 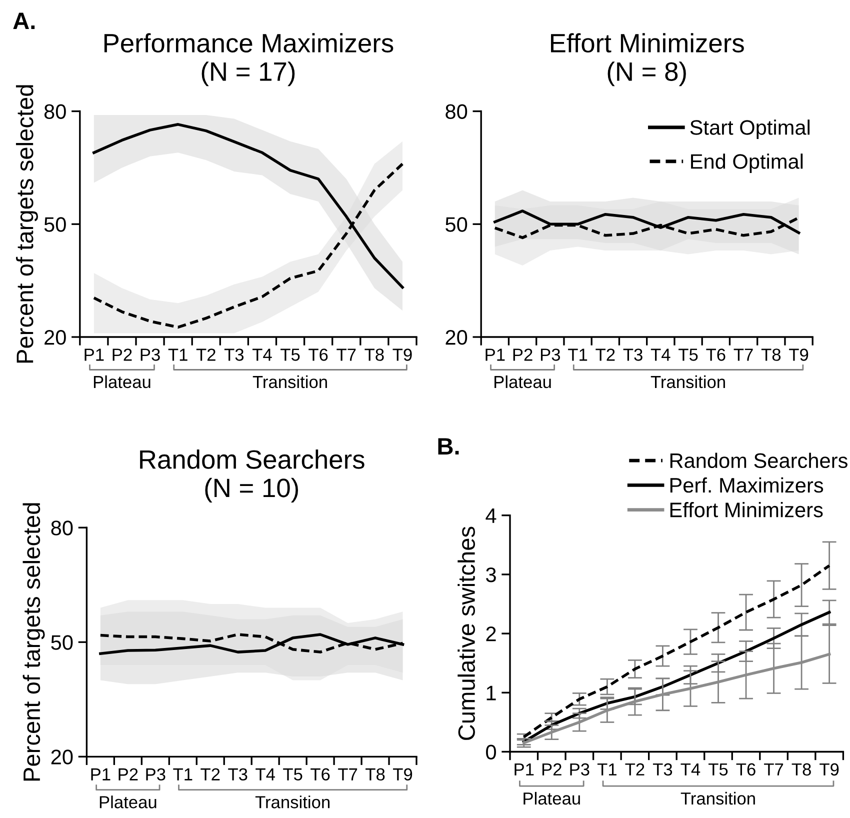 What do you see at coordinates (747, 164) in the screenshot?
I see `legend-label: End Optimal` at bounding box center [747, 164].